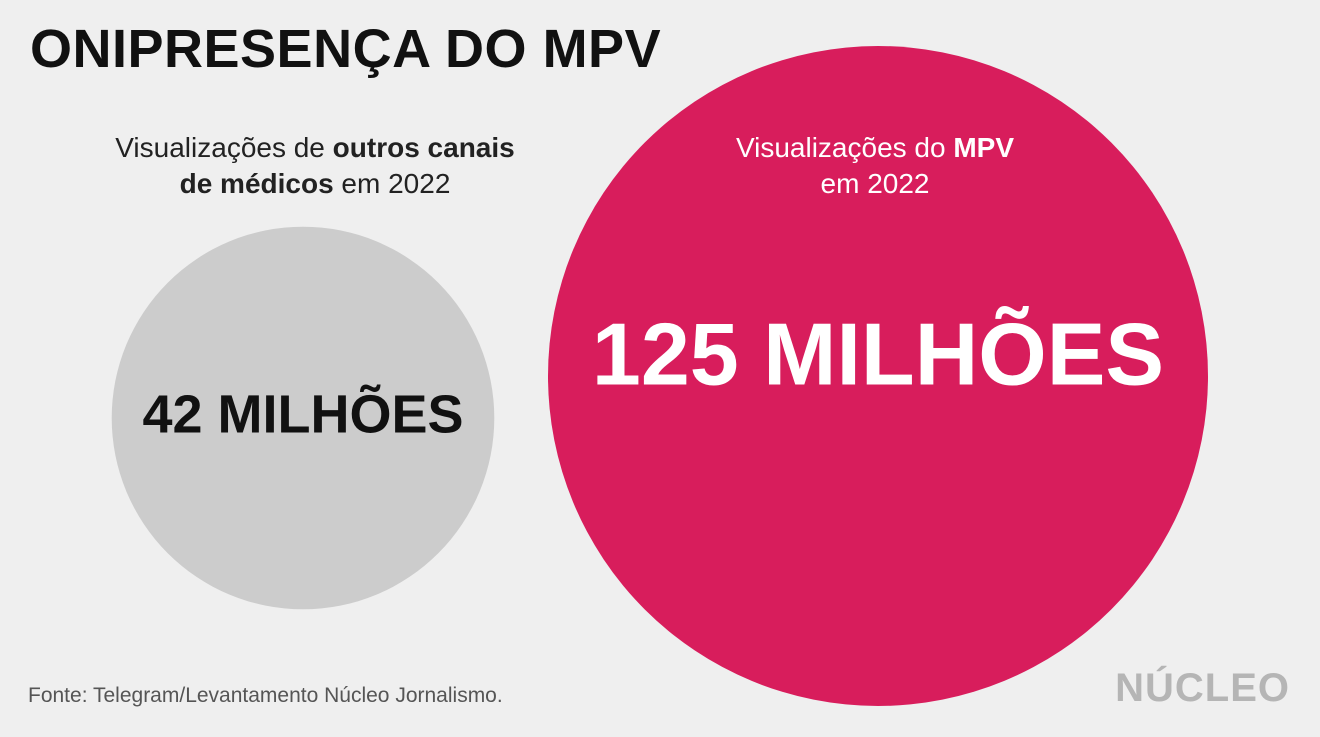  Describe the element at coordinates (878, 353) in the screenshot. I see `value-label-mpv: 125 MILHÕES` at that location.